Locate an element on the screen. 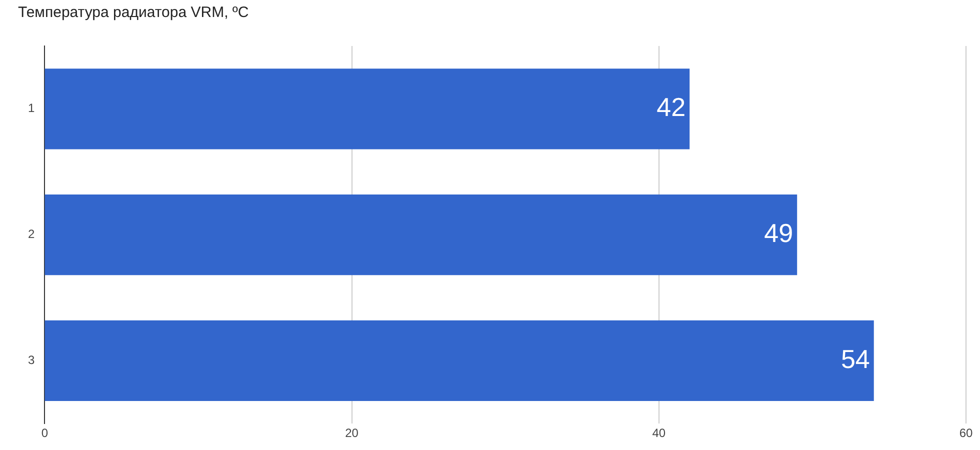 This screenshot has height=450, width=980. y-tick-label: 2 is located at coordinates (31, 234).